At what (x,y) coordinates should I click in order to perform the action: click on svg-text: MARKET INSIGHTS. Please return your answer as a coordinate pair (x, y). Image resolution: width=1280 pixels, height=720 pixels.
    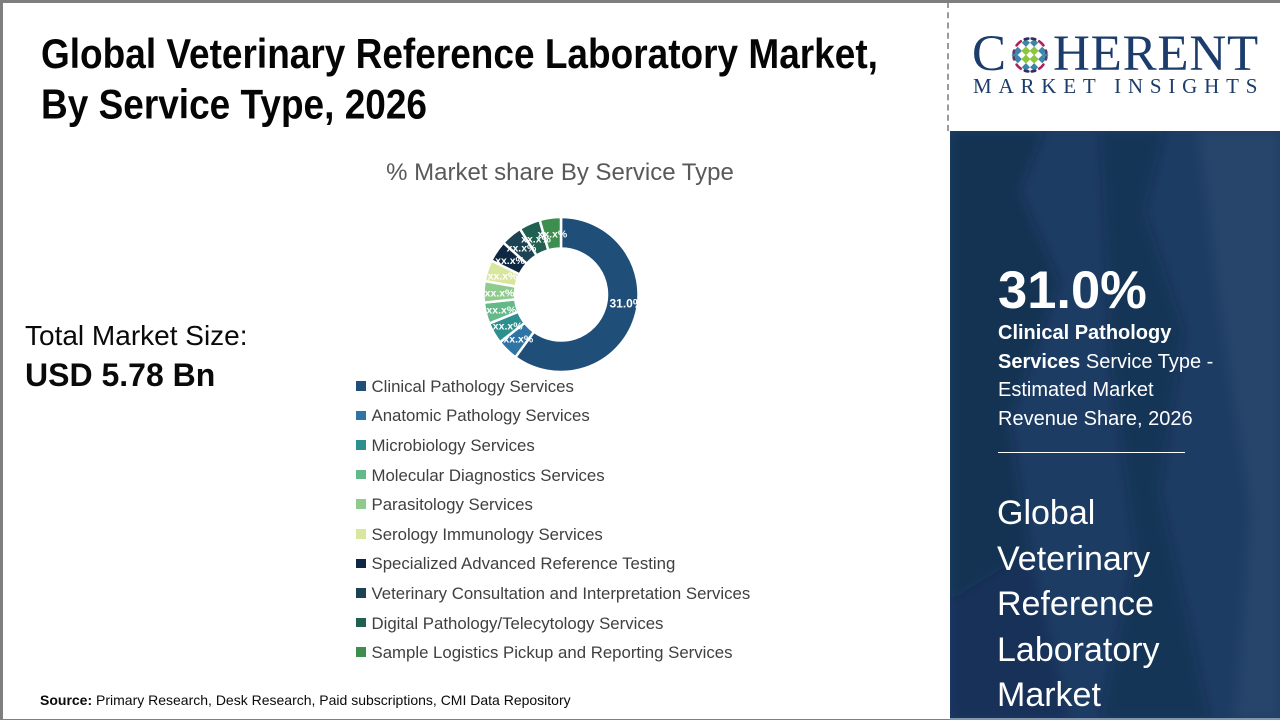
    Looking at the image, I should click on (1118, 86).